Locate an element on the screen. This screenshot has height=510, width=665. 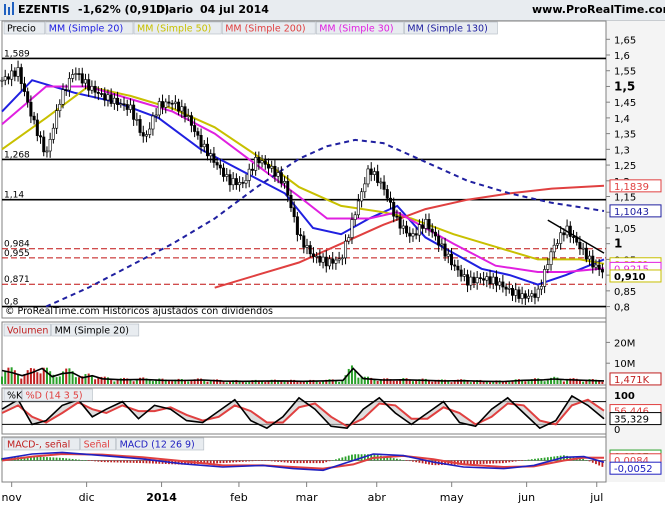
legend-item: MM (Simple 50) is located at coordinates (174, 29).